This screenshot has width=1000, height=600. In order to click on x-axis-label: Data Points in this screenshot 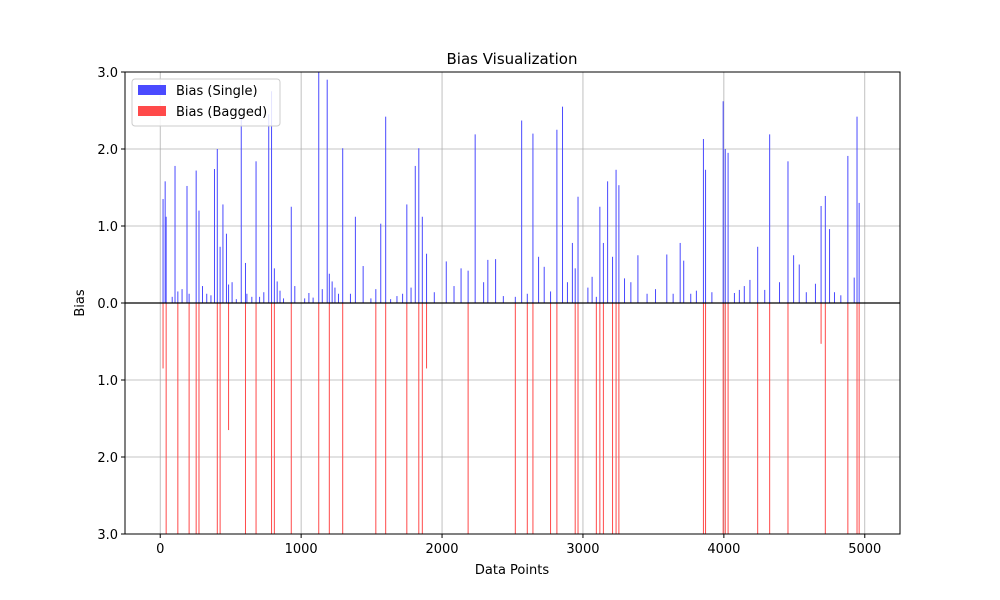, I will do `click(512, 570)`.